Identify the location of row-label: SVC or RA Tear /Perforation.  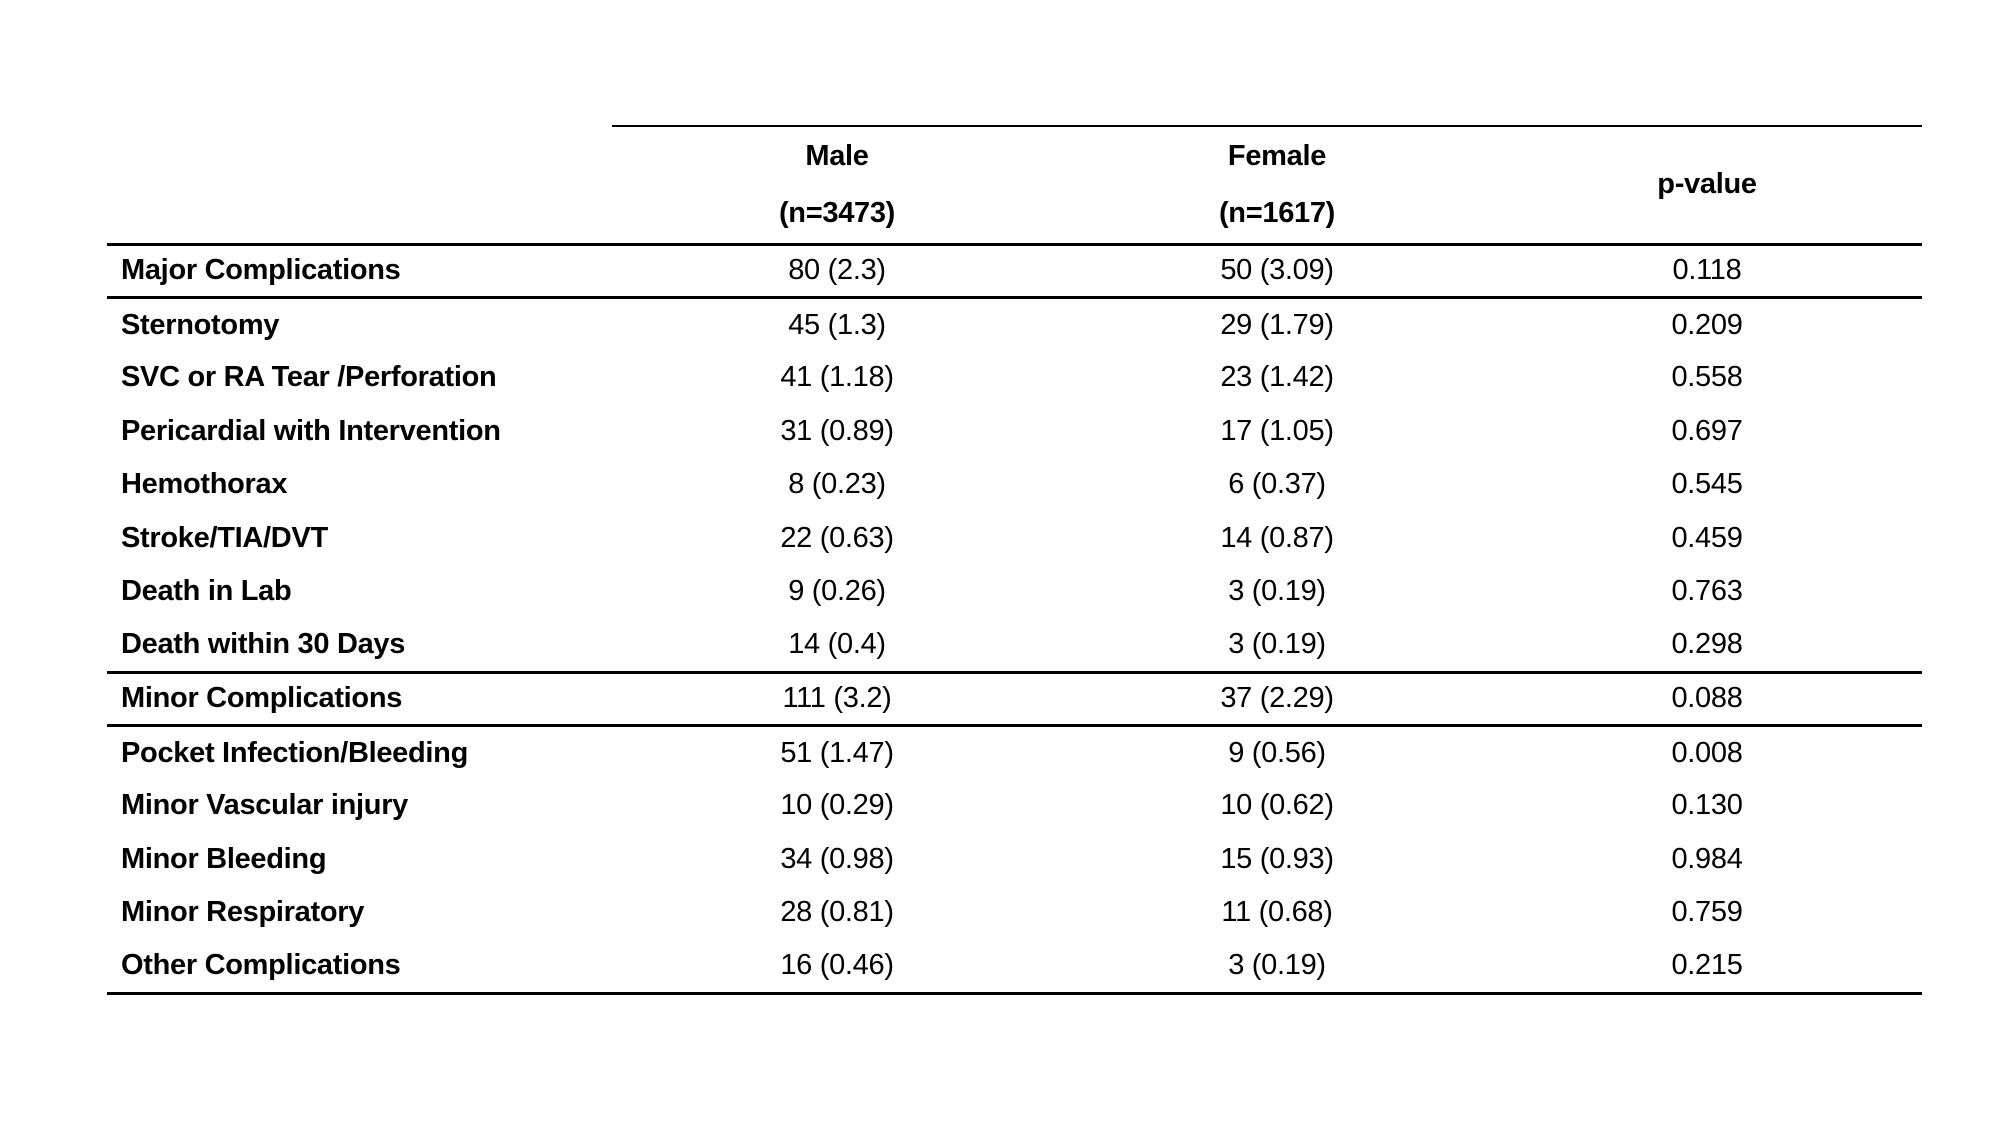
(309, 377).